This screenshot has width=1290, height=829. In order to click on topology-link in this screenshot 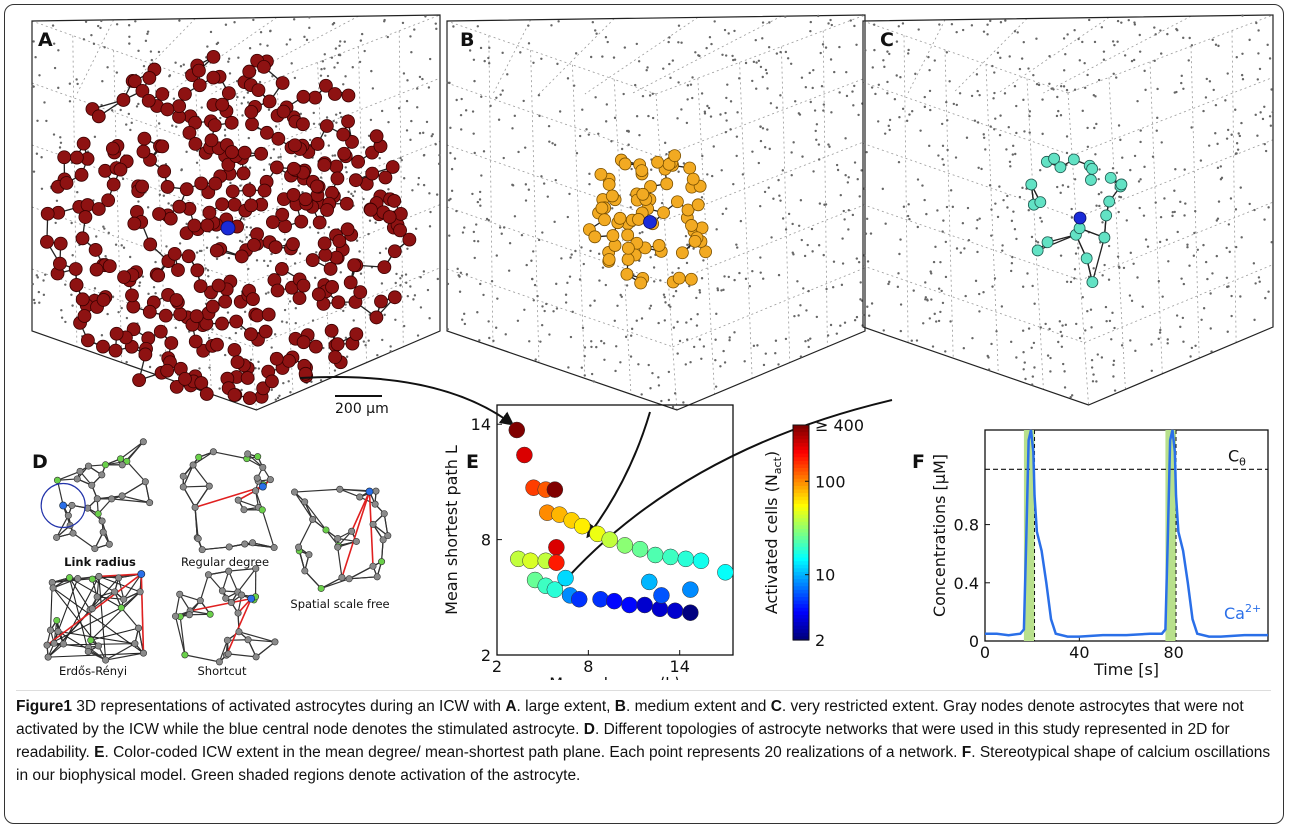, I will do `click(361, 572)`.